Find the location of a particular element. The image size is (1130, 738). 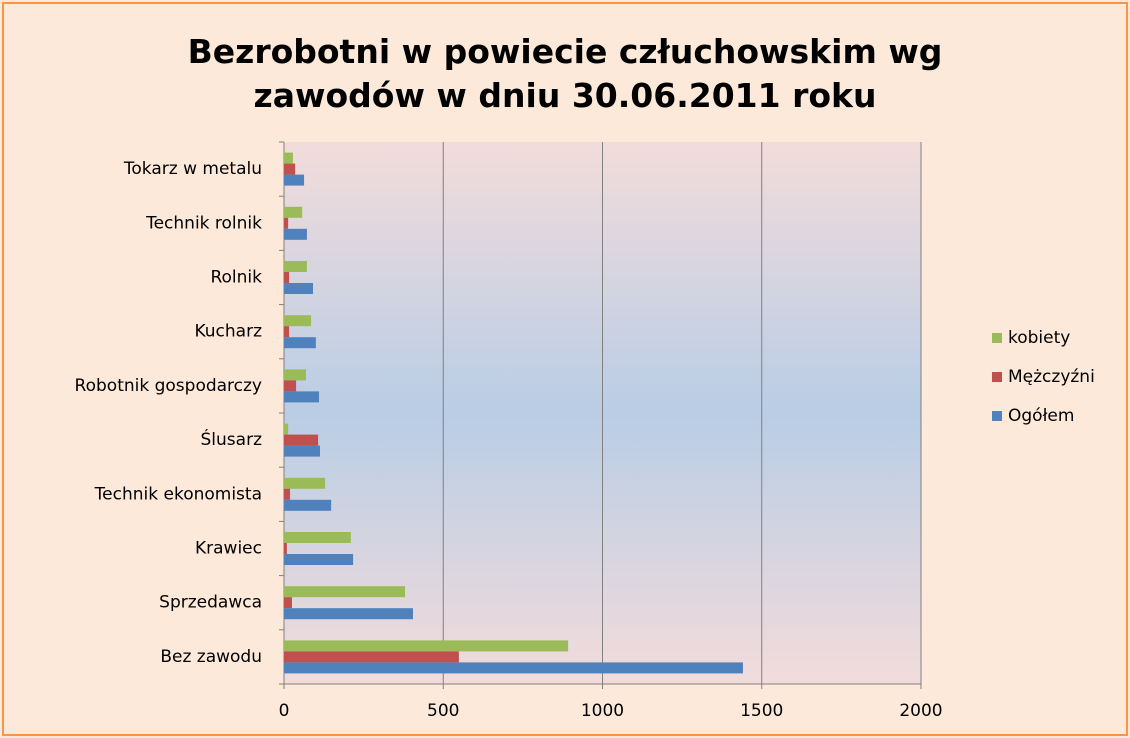

y-tick-label: Krawiec is located at coordinates (228, 549).